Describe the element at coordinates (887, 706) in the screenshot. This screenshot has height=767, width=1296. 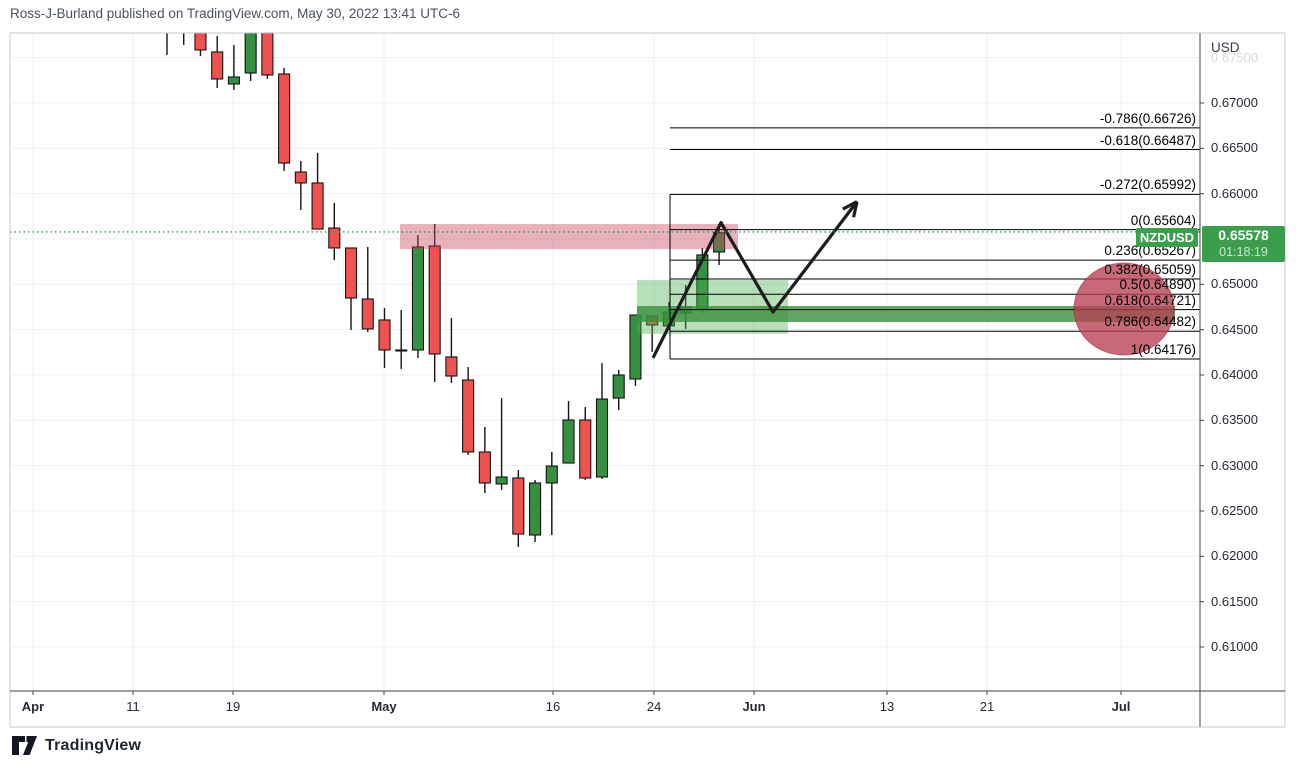
I see `time-tick-13: 13` at that location.